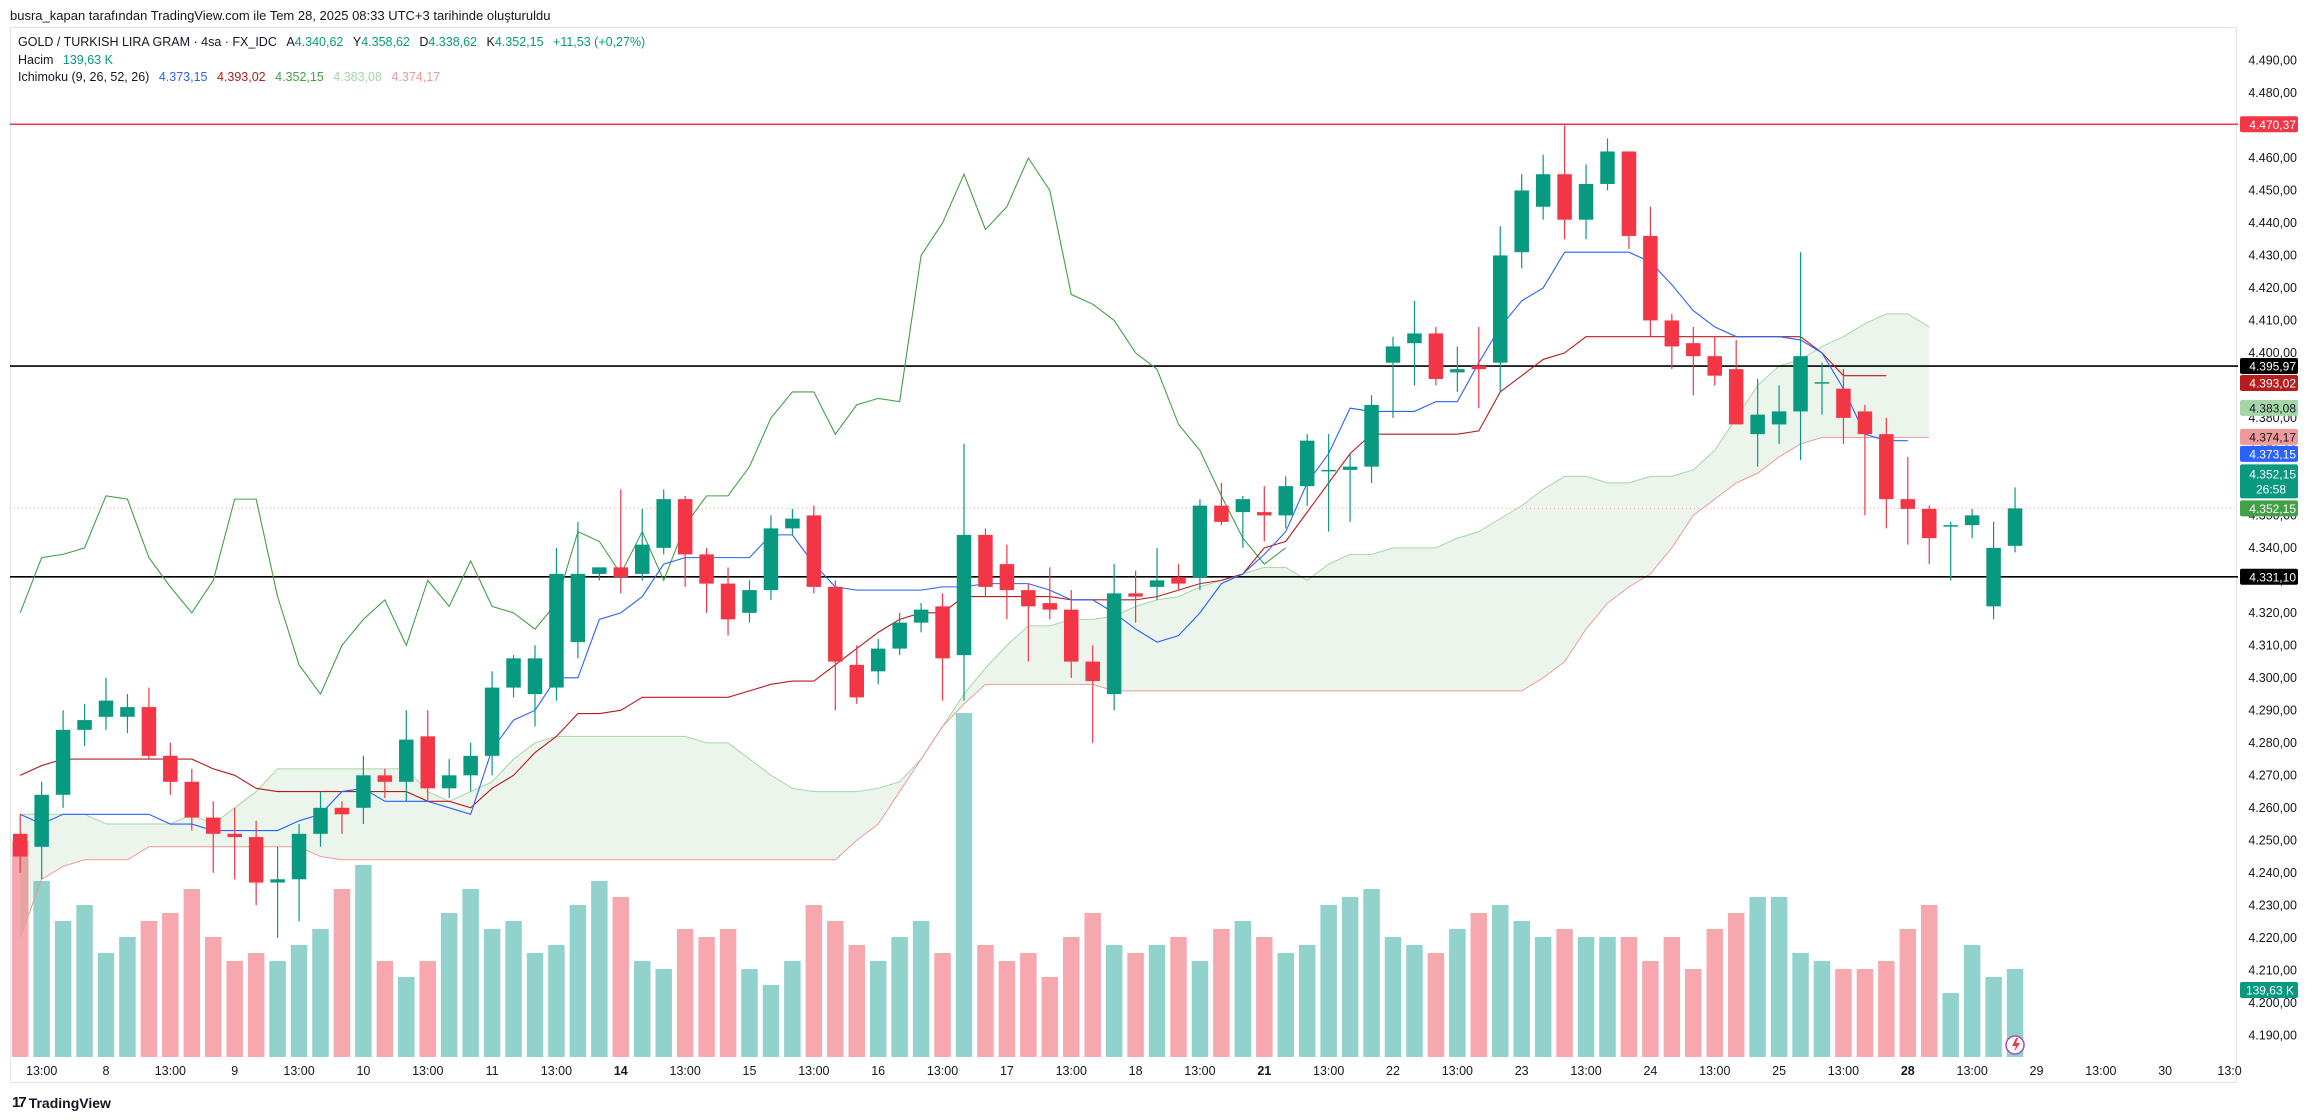 Image resolution: width=2315 pixels, height=1120 pixels. What do you see at coordinates (1522, 1071) in the screenshot?
I see `time-tick-label: 23` at bounding box center [1522, 1071].